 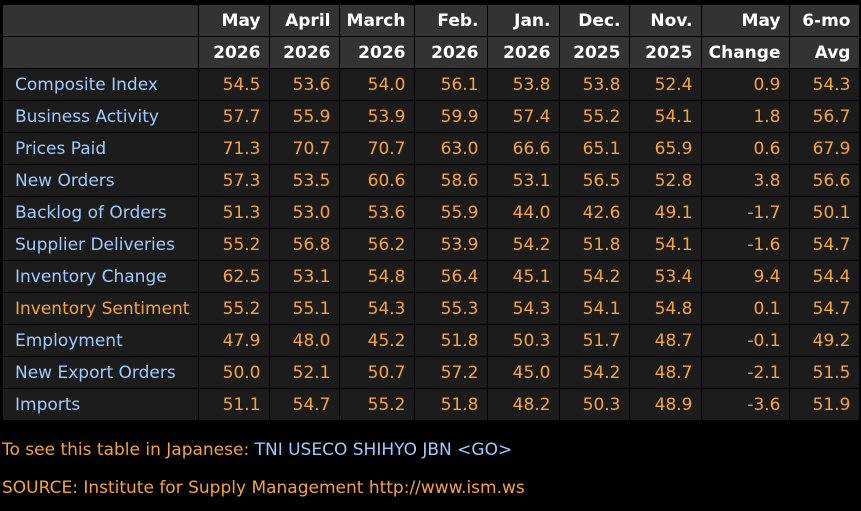 I want to click on header-corner, so click(x=101, y=20).